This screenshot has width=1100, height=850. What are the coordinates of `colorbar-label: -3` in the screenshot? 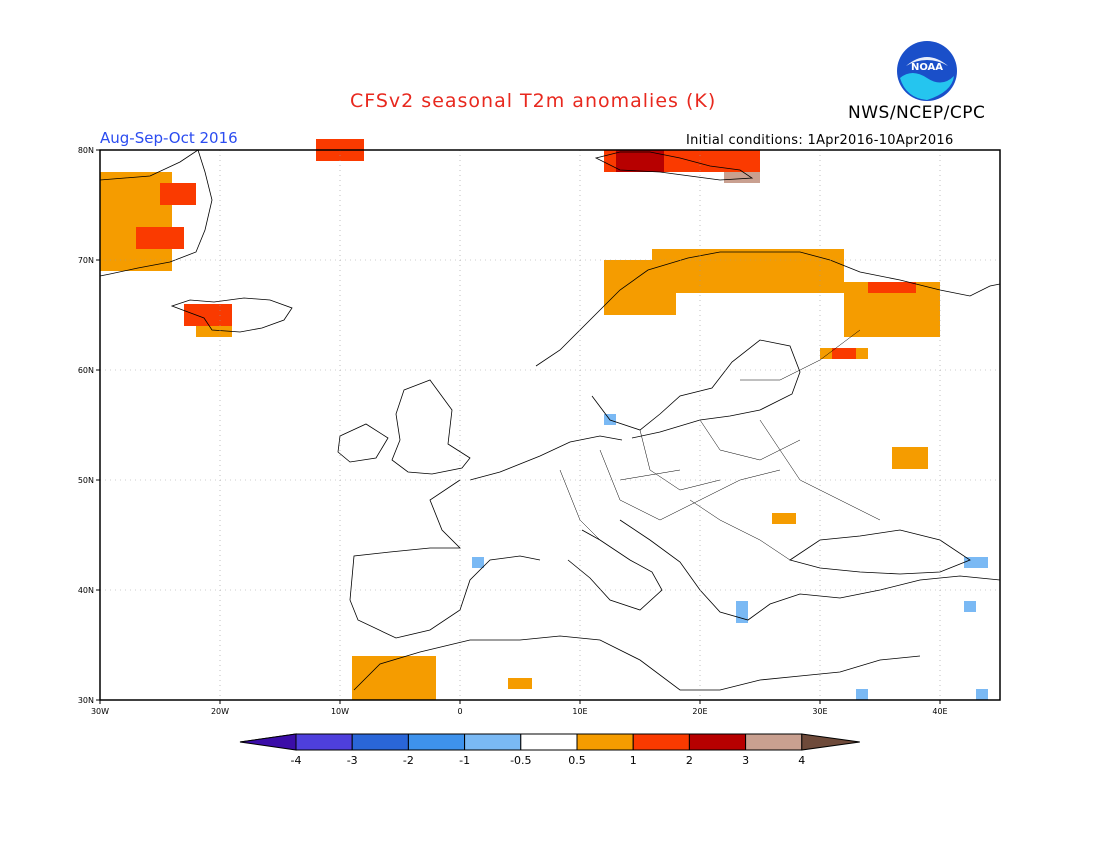 It's located at (352, 760).